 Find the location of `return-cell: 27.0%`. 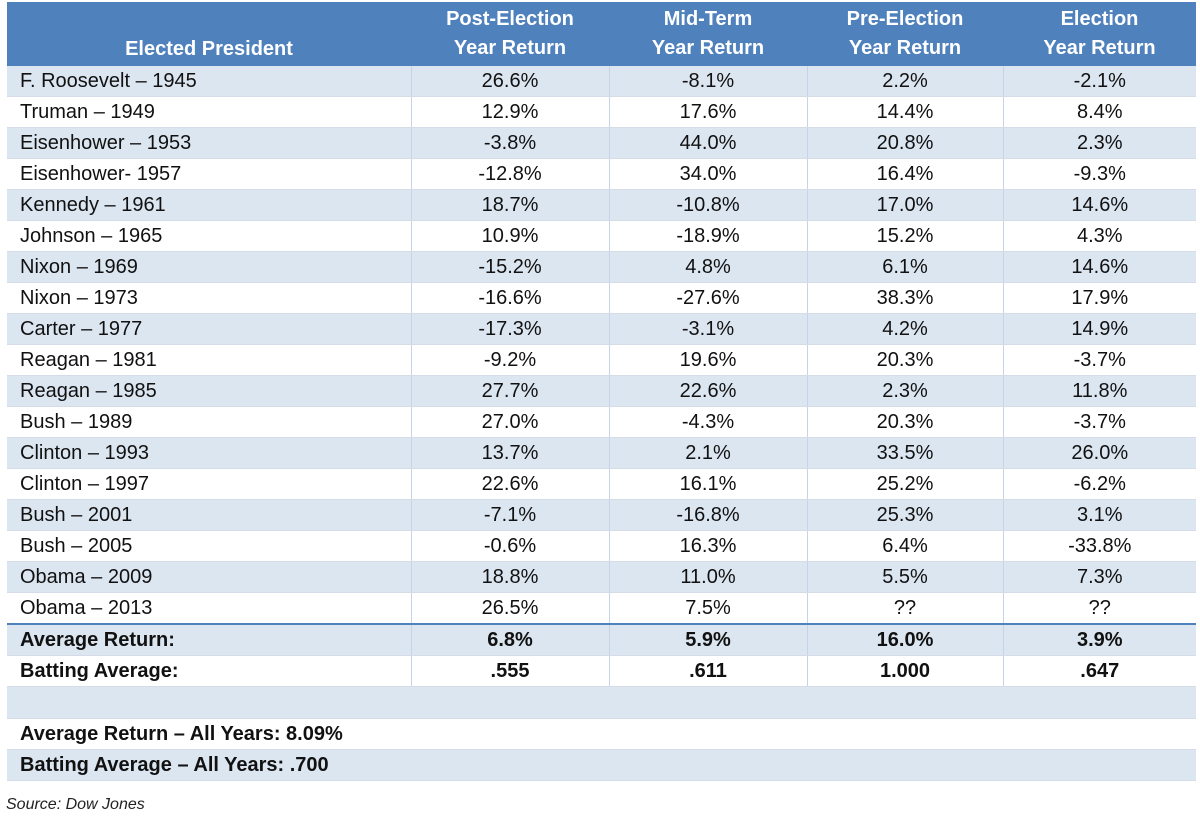

return-cell: 27.0% is located at coordinates (509, 422).